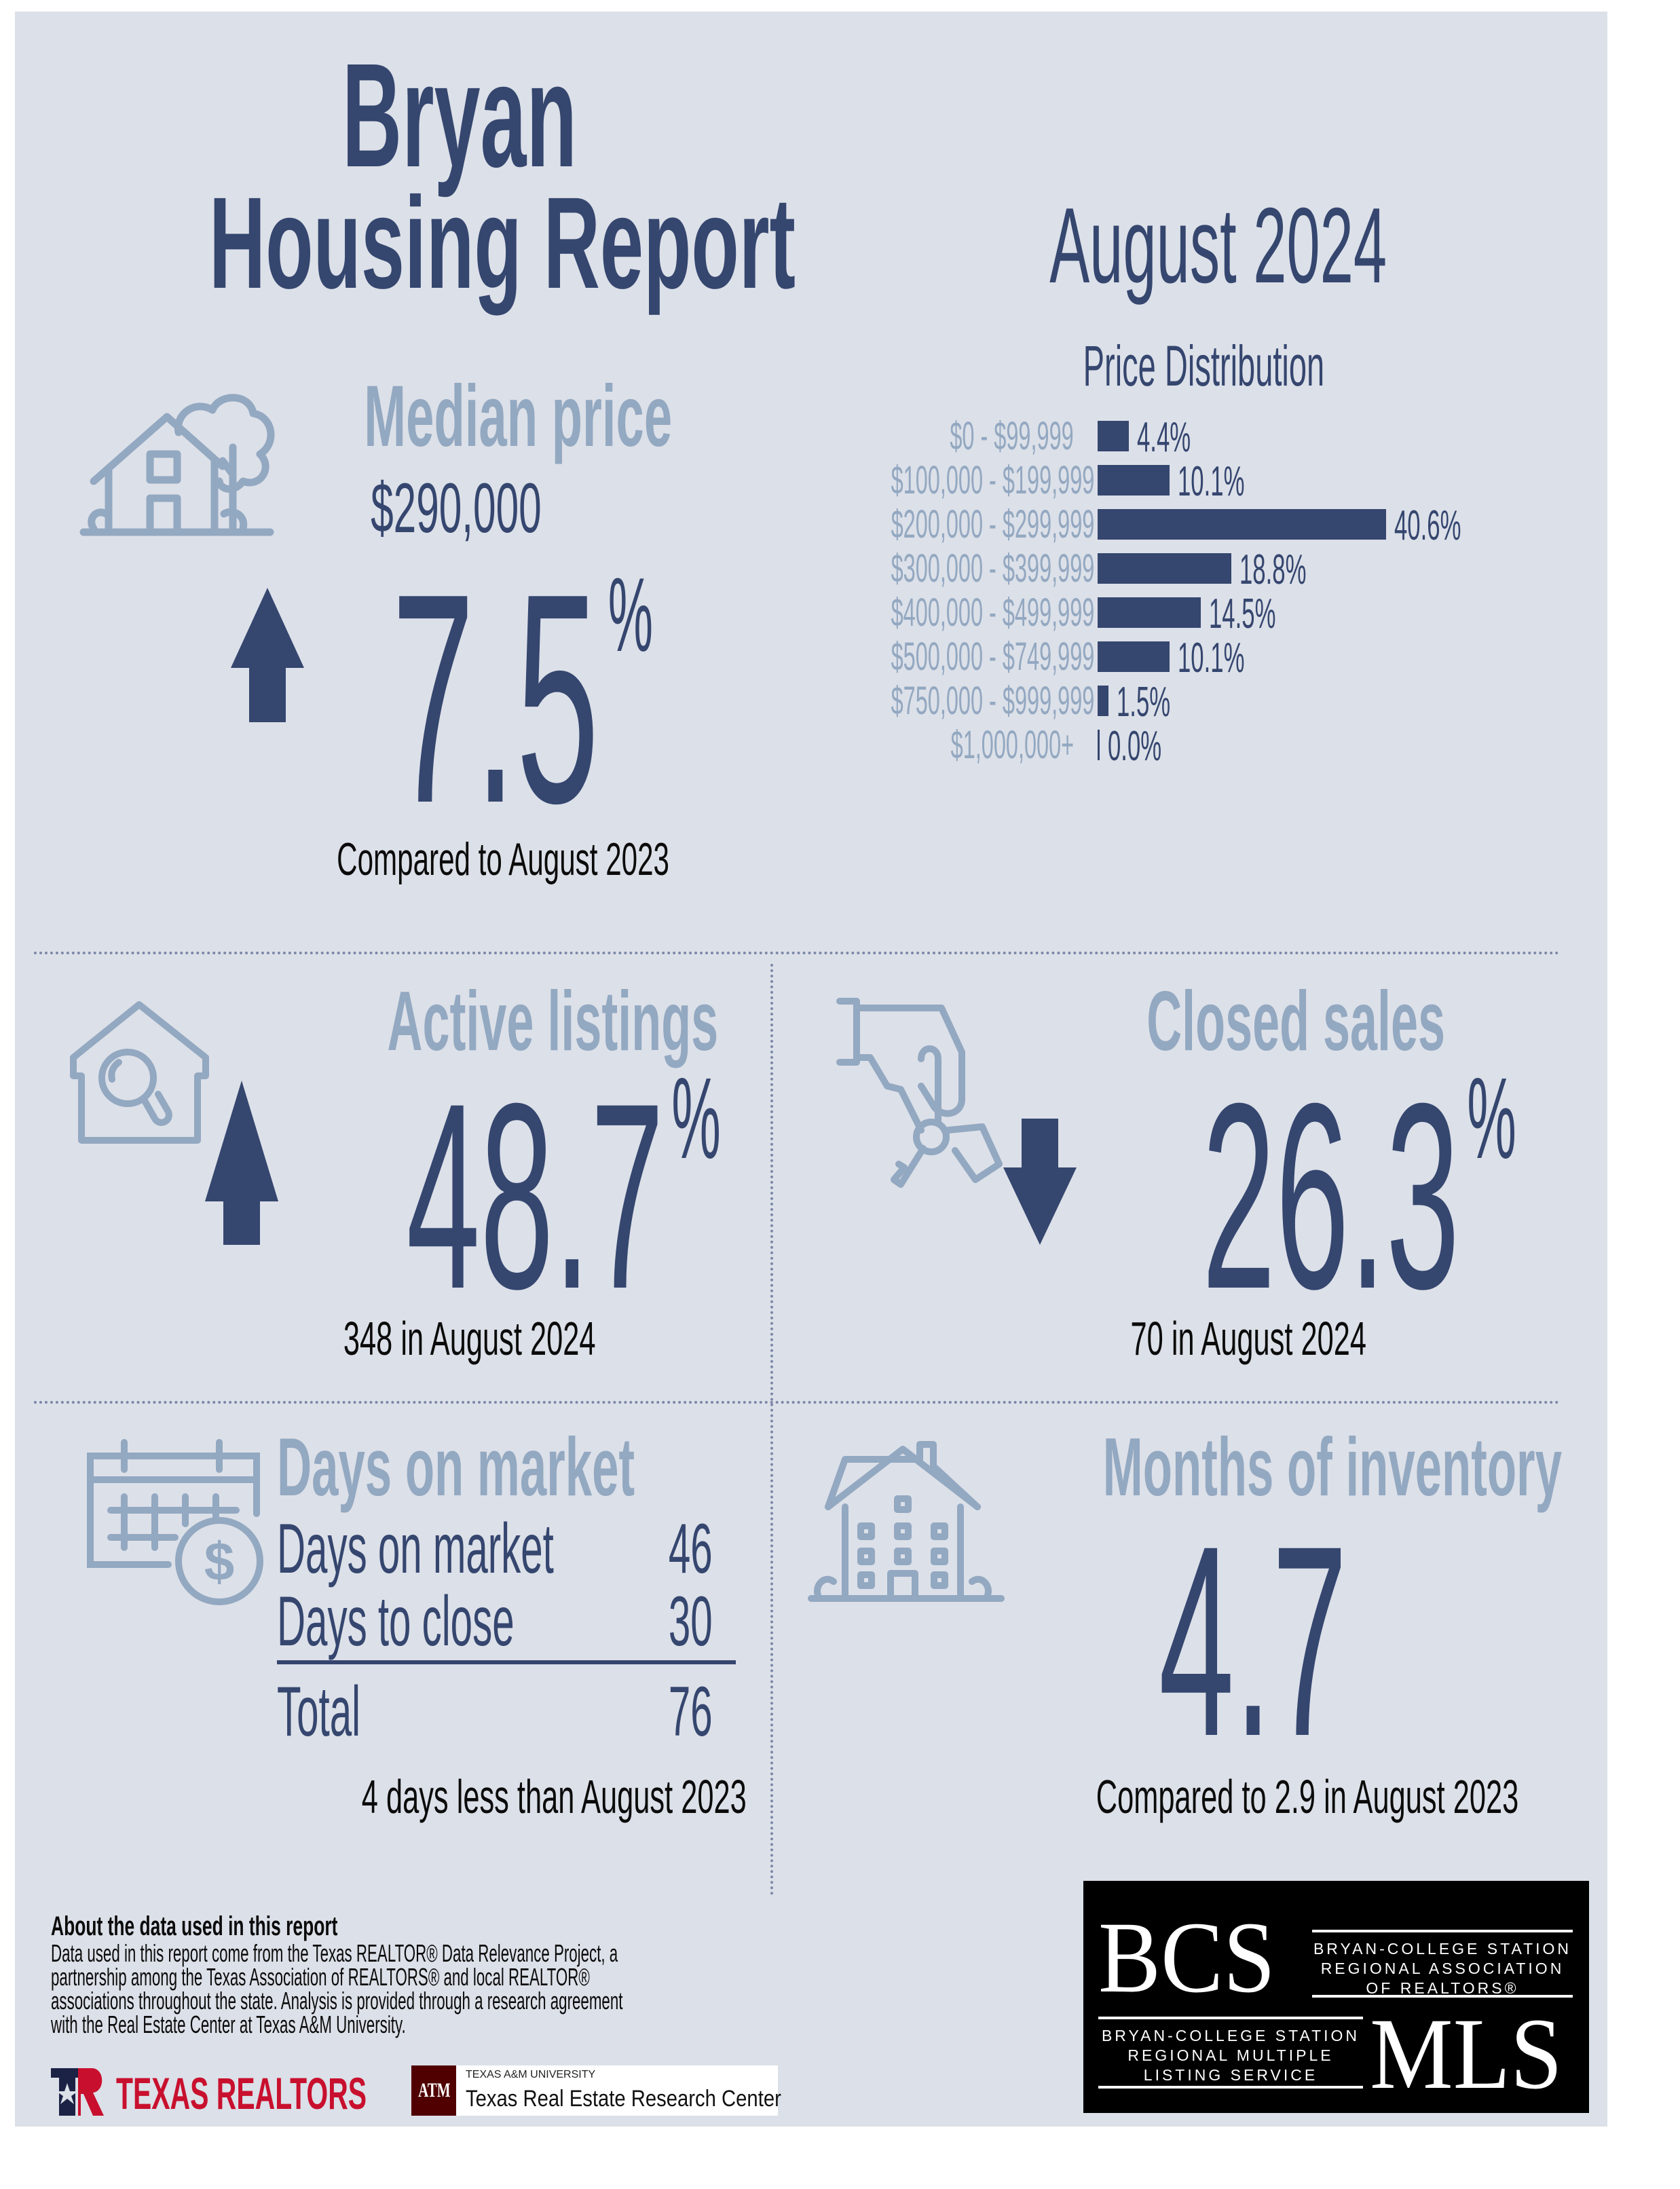 The height and width of the screenshot is (2189, 1680). What do you see at coordinates (78, 2092) in the screenshot?
I see `texas-realtors-mark-icon` at bounding box center [78, 2092].